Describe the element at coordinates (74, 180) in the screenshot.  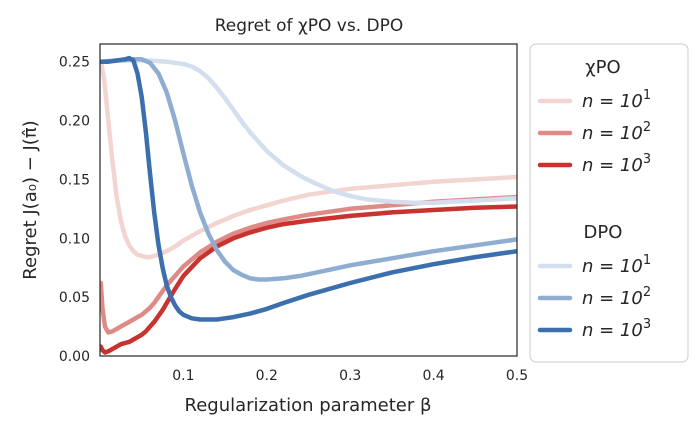
I see `y-tick-label: 0.15` at that location.